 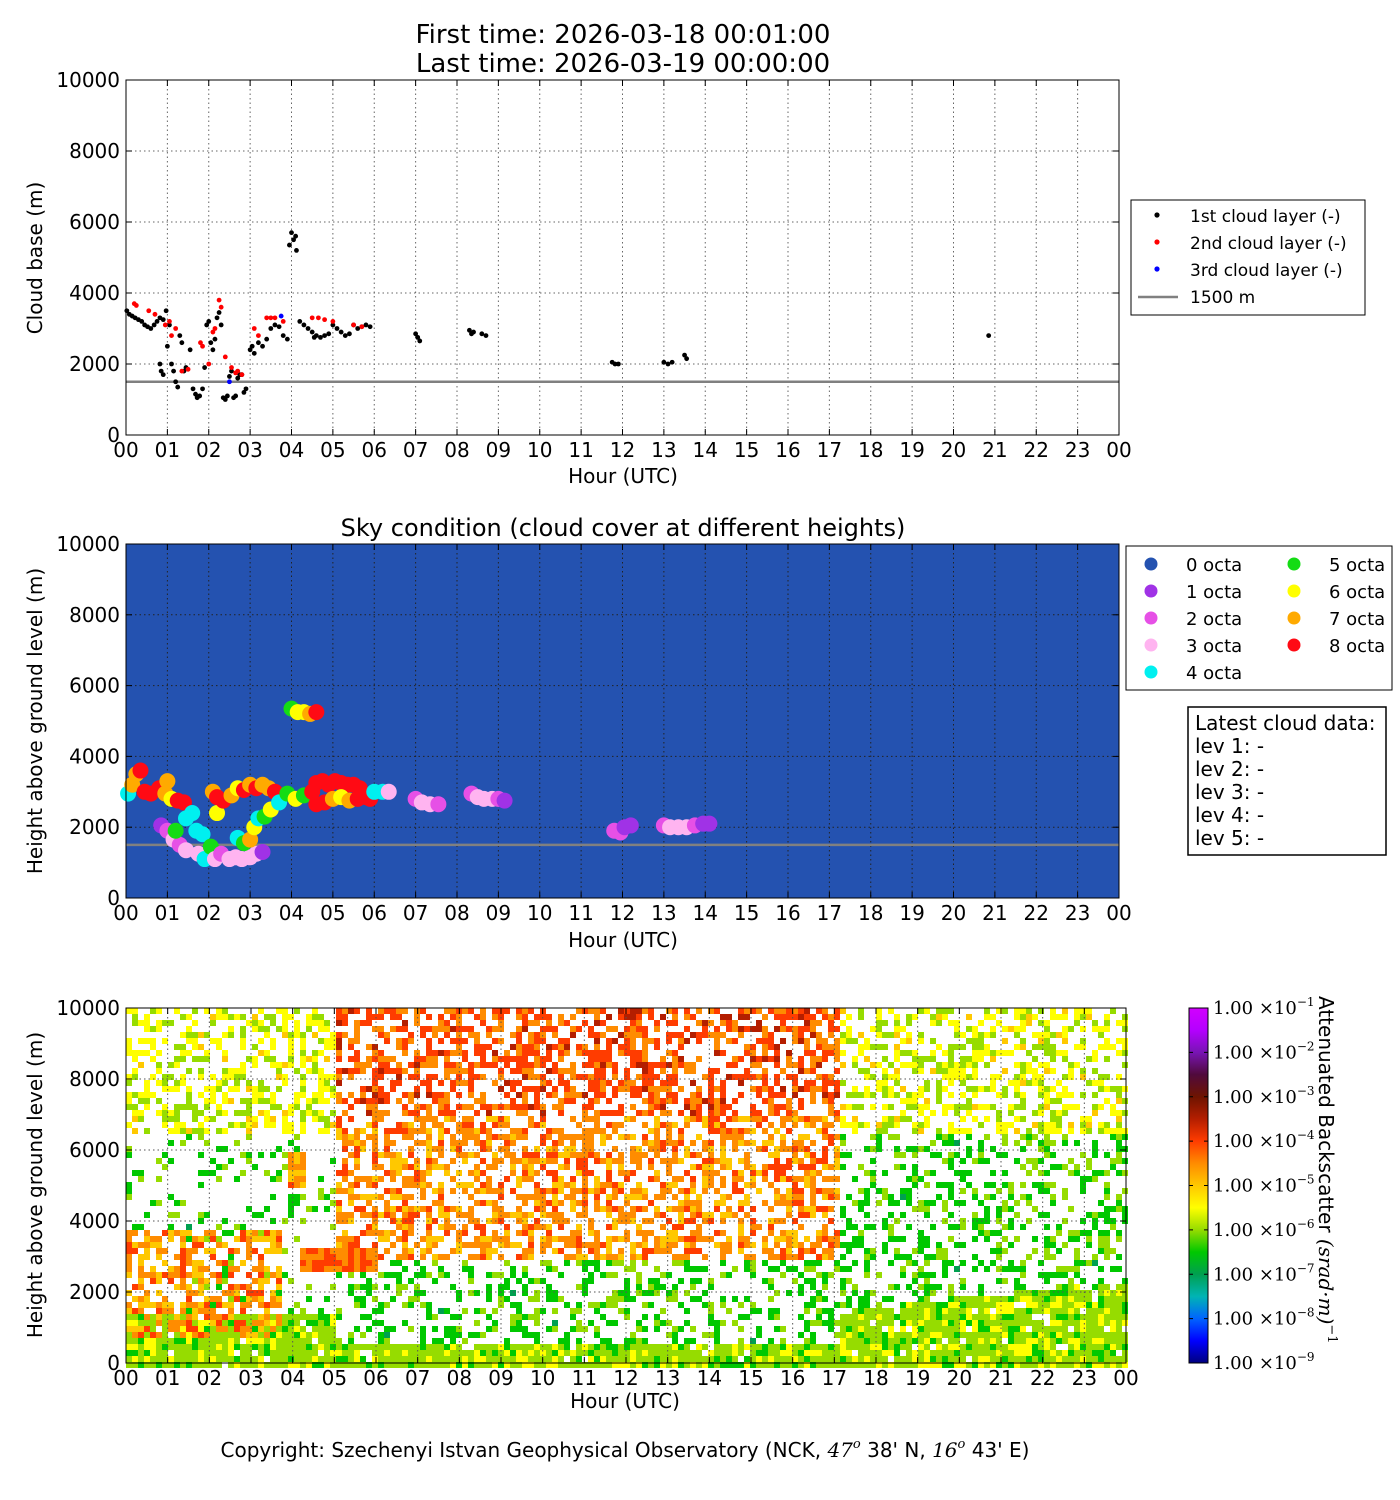 What do you see at coordinates (787, 450) in the screenshot?
I see `x-tick-label: 16` at bounding box center [787, 450].